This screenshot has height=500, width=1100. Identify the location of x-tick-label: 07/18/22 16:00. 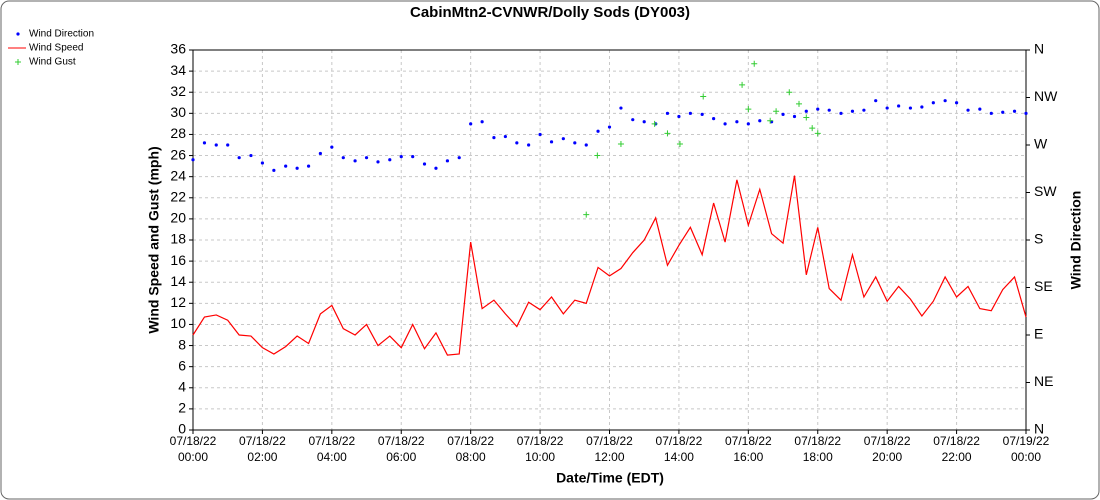
(748, 449).